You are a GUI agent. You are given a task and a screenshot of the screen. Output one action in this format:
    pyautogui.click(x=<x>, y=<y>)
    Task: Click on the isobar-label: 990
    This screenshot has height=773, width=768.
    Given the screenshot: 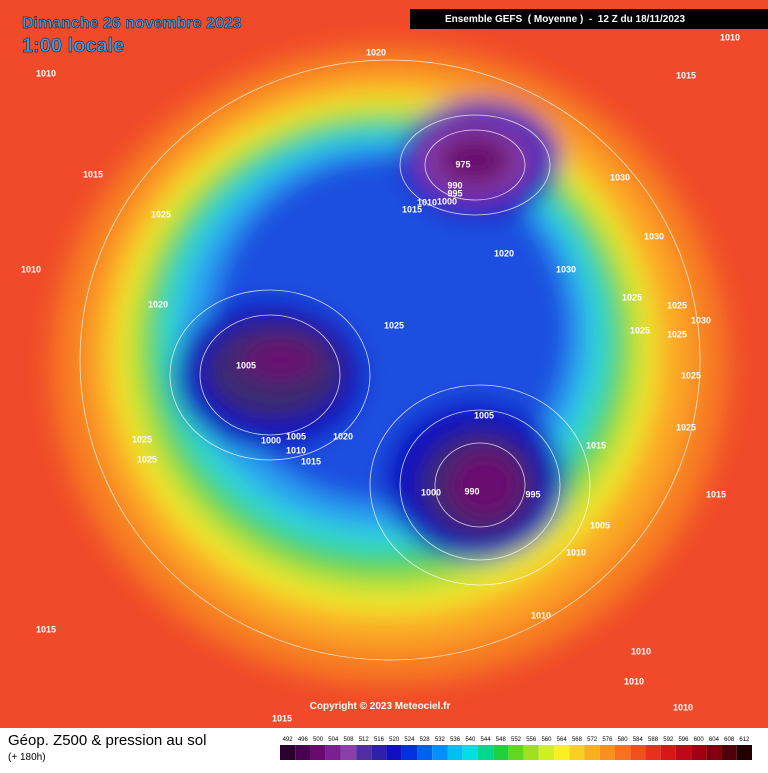 What is the action you would take?
    pyautogui.click(x=454, y=185)
    